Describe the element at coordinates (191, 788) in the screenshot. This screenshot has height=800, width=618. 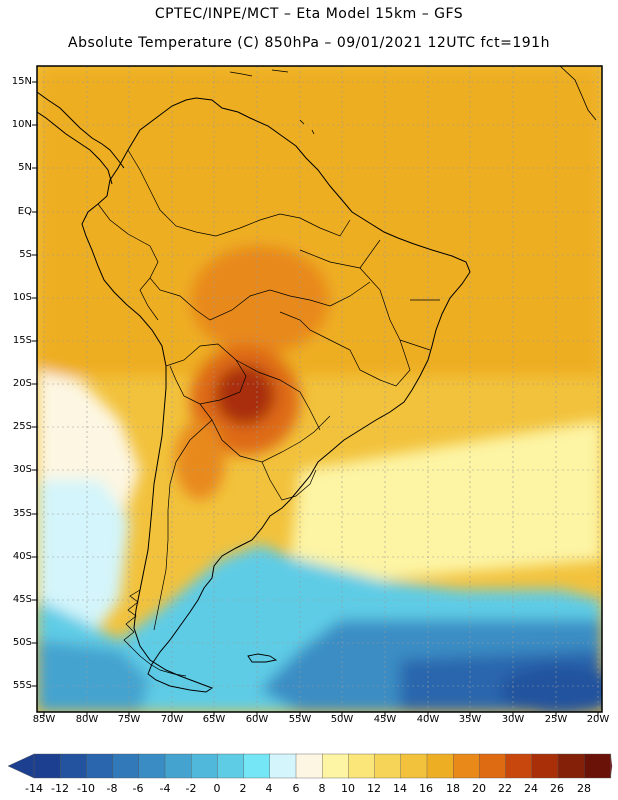
I see `colorbar-label: -2` at that location.